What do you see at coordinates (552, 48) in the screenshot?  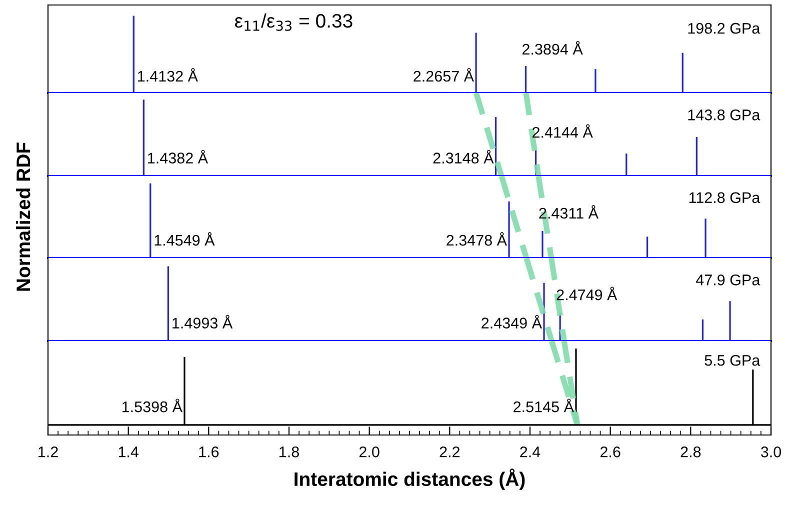 I see `annotation: 2.3894 Å` at bounding box center [552, 48].